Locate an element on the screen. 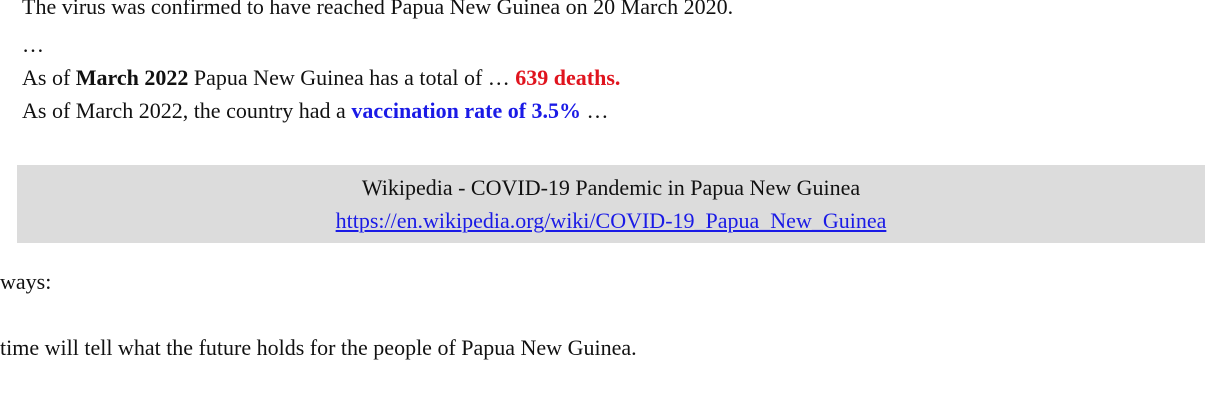 The image size is (1205, 416). text-segment: March 2022 is located at coordinates (132, 77).